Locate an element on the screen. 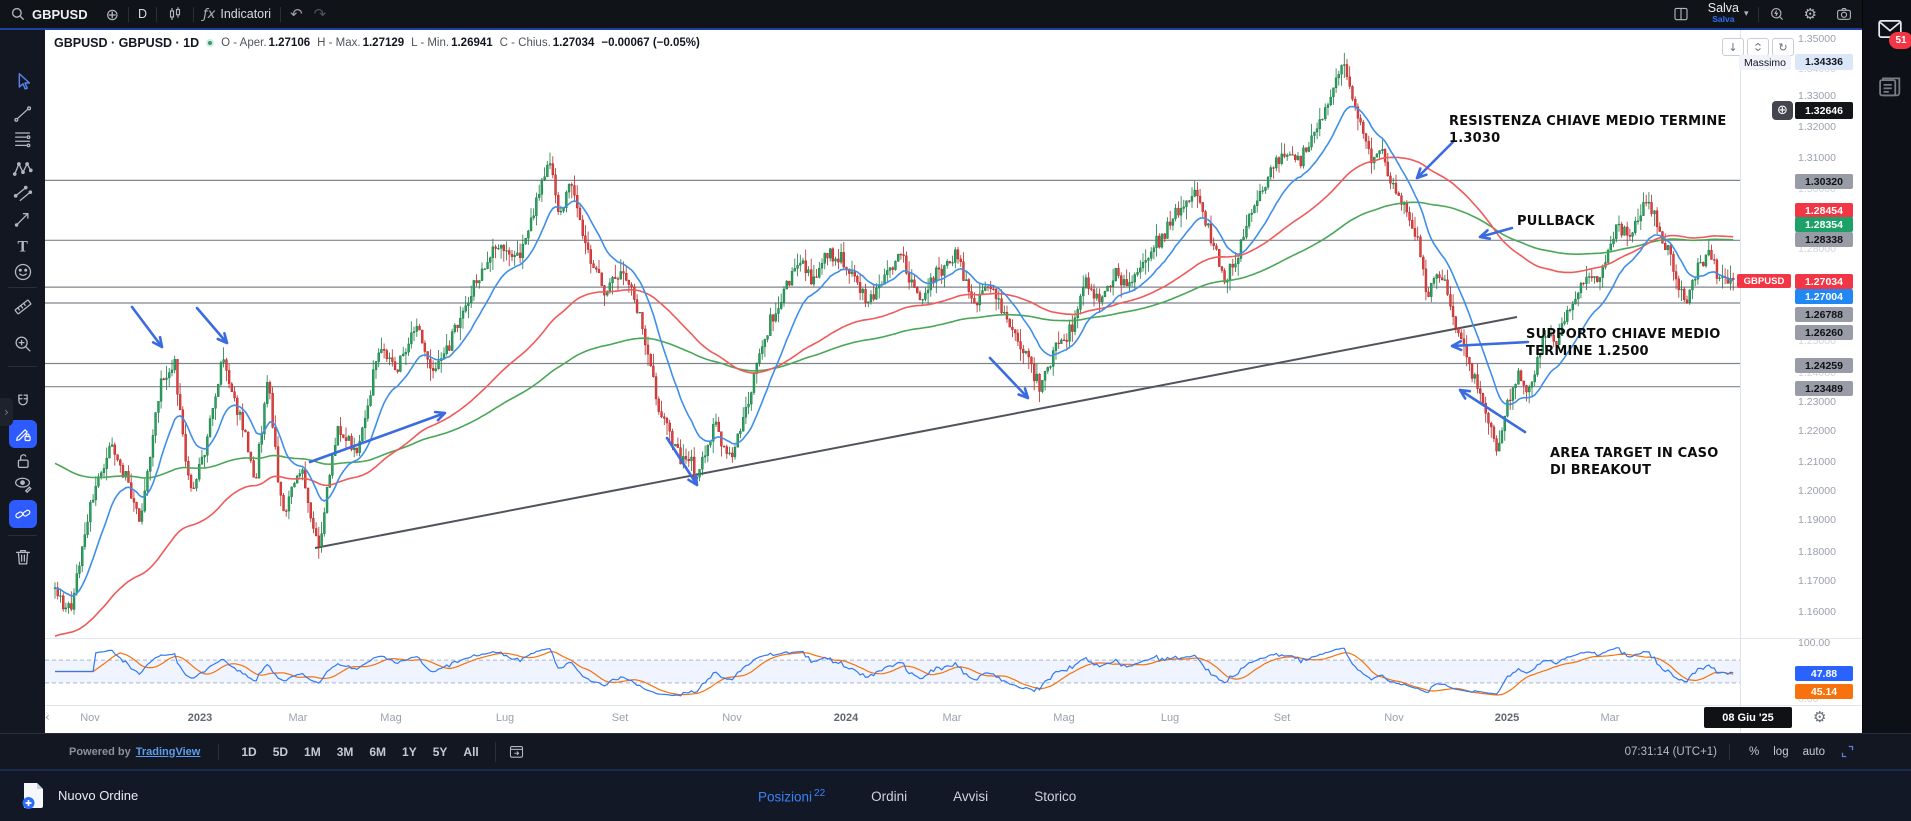  clock: 07:31:14 (UTC+1) is located at coordinates (1671, 751).